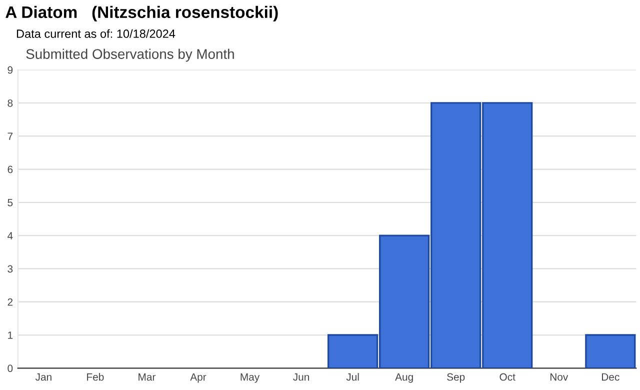 Image resolution: width=640 pixels, height=390 pixels. Describe the element at coordinates (96, 33) in the screenshot. I see `chart-subtitle: Data current as of: 10/18/2024` at that location.